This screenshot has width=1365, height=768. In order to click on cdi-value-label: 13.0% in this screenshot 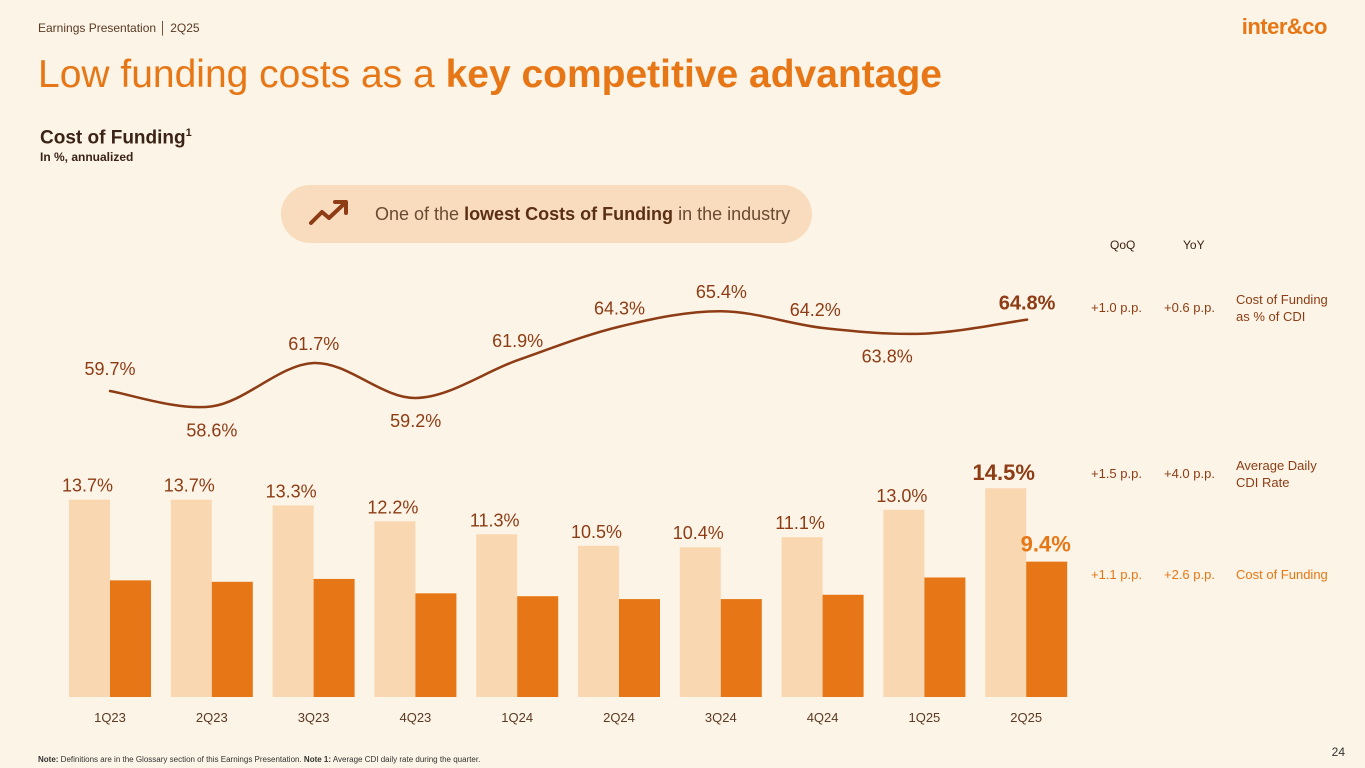, I will do `click(901, 496)`.